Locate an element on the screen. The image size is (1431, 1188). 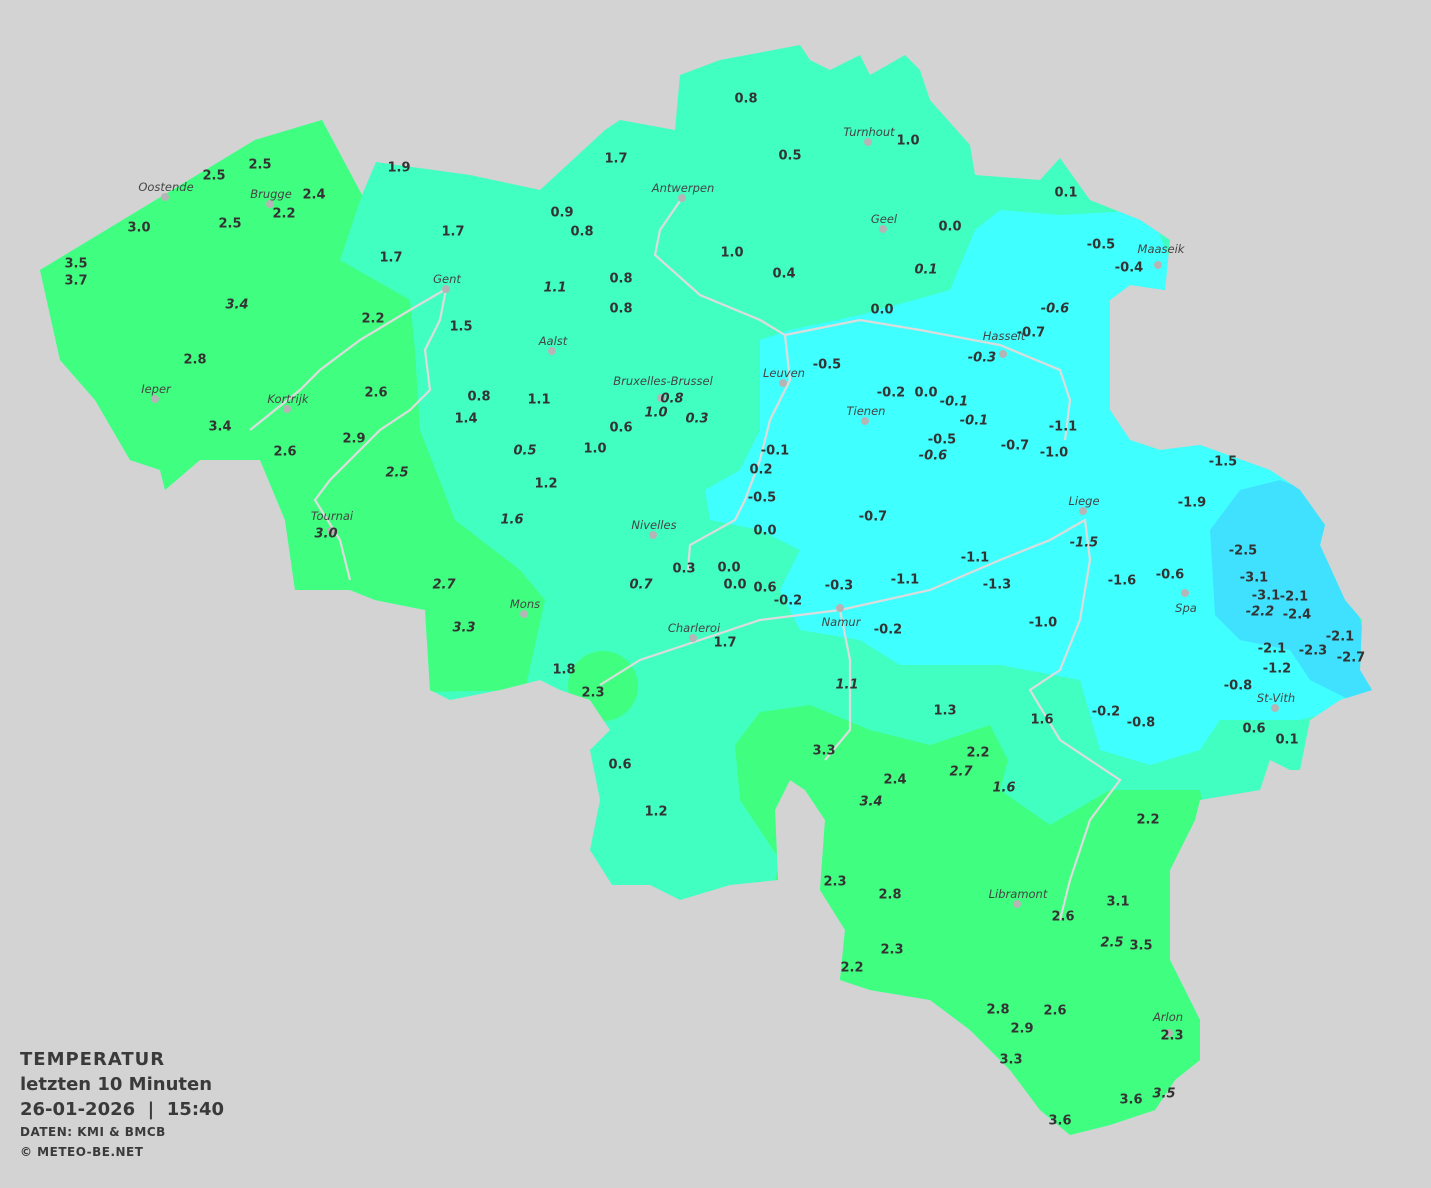
city-label: Gent is located at coordinates (447, 279).